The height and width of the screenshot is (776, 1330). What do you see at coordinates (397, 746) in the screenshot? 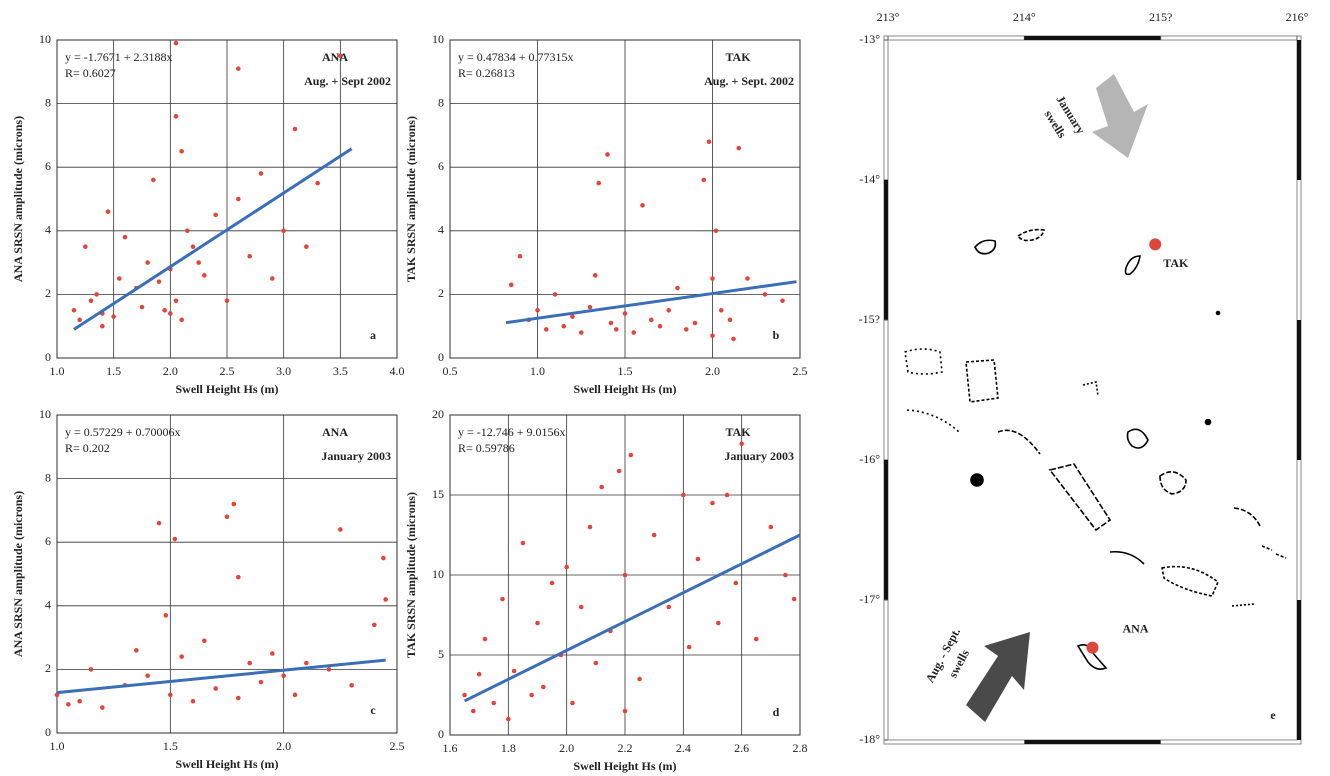
I see `x-tick-label: 2.5` at bounding box center [397, 746].